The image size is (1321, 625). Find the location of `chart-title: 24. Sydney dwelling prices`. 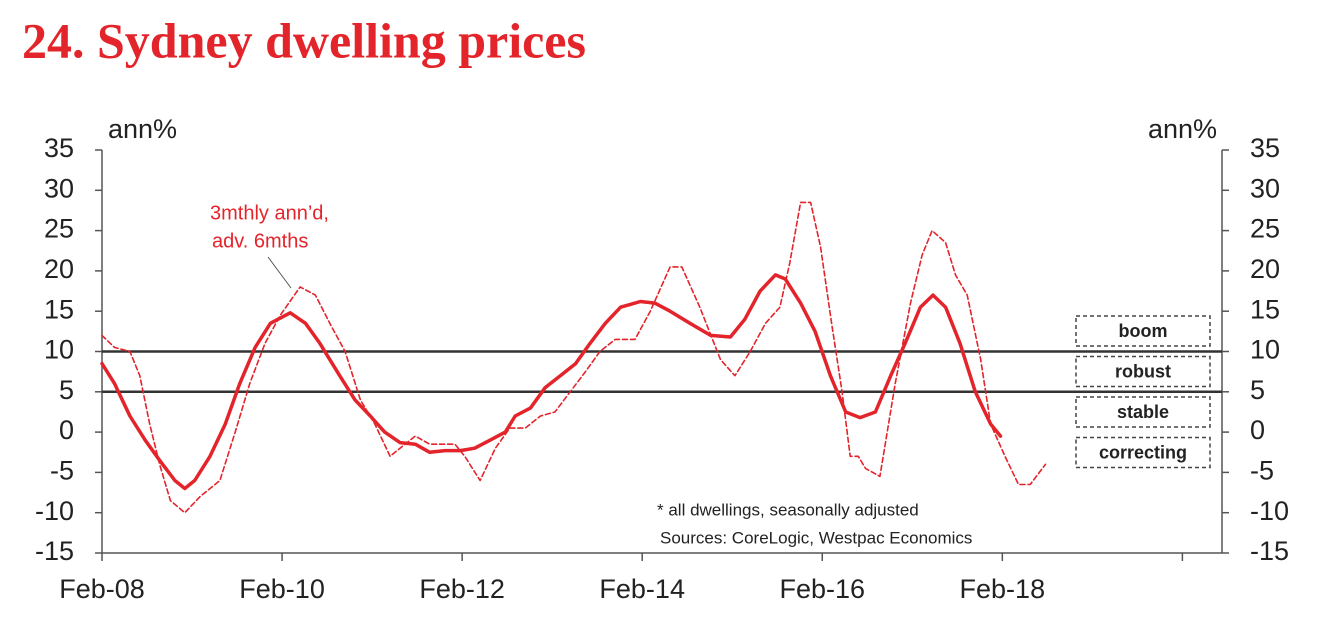

chart-title: 24. Sydney dwelling prices is located at coordinates (304, 40).